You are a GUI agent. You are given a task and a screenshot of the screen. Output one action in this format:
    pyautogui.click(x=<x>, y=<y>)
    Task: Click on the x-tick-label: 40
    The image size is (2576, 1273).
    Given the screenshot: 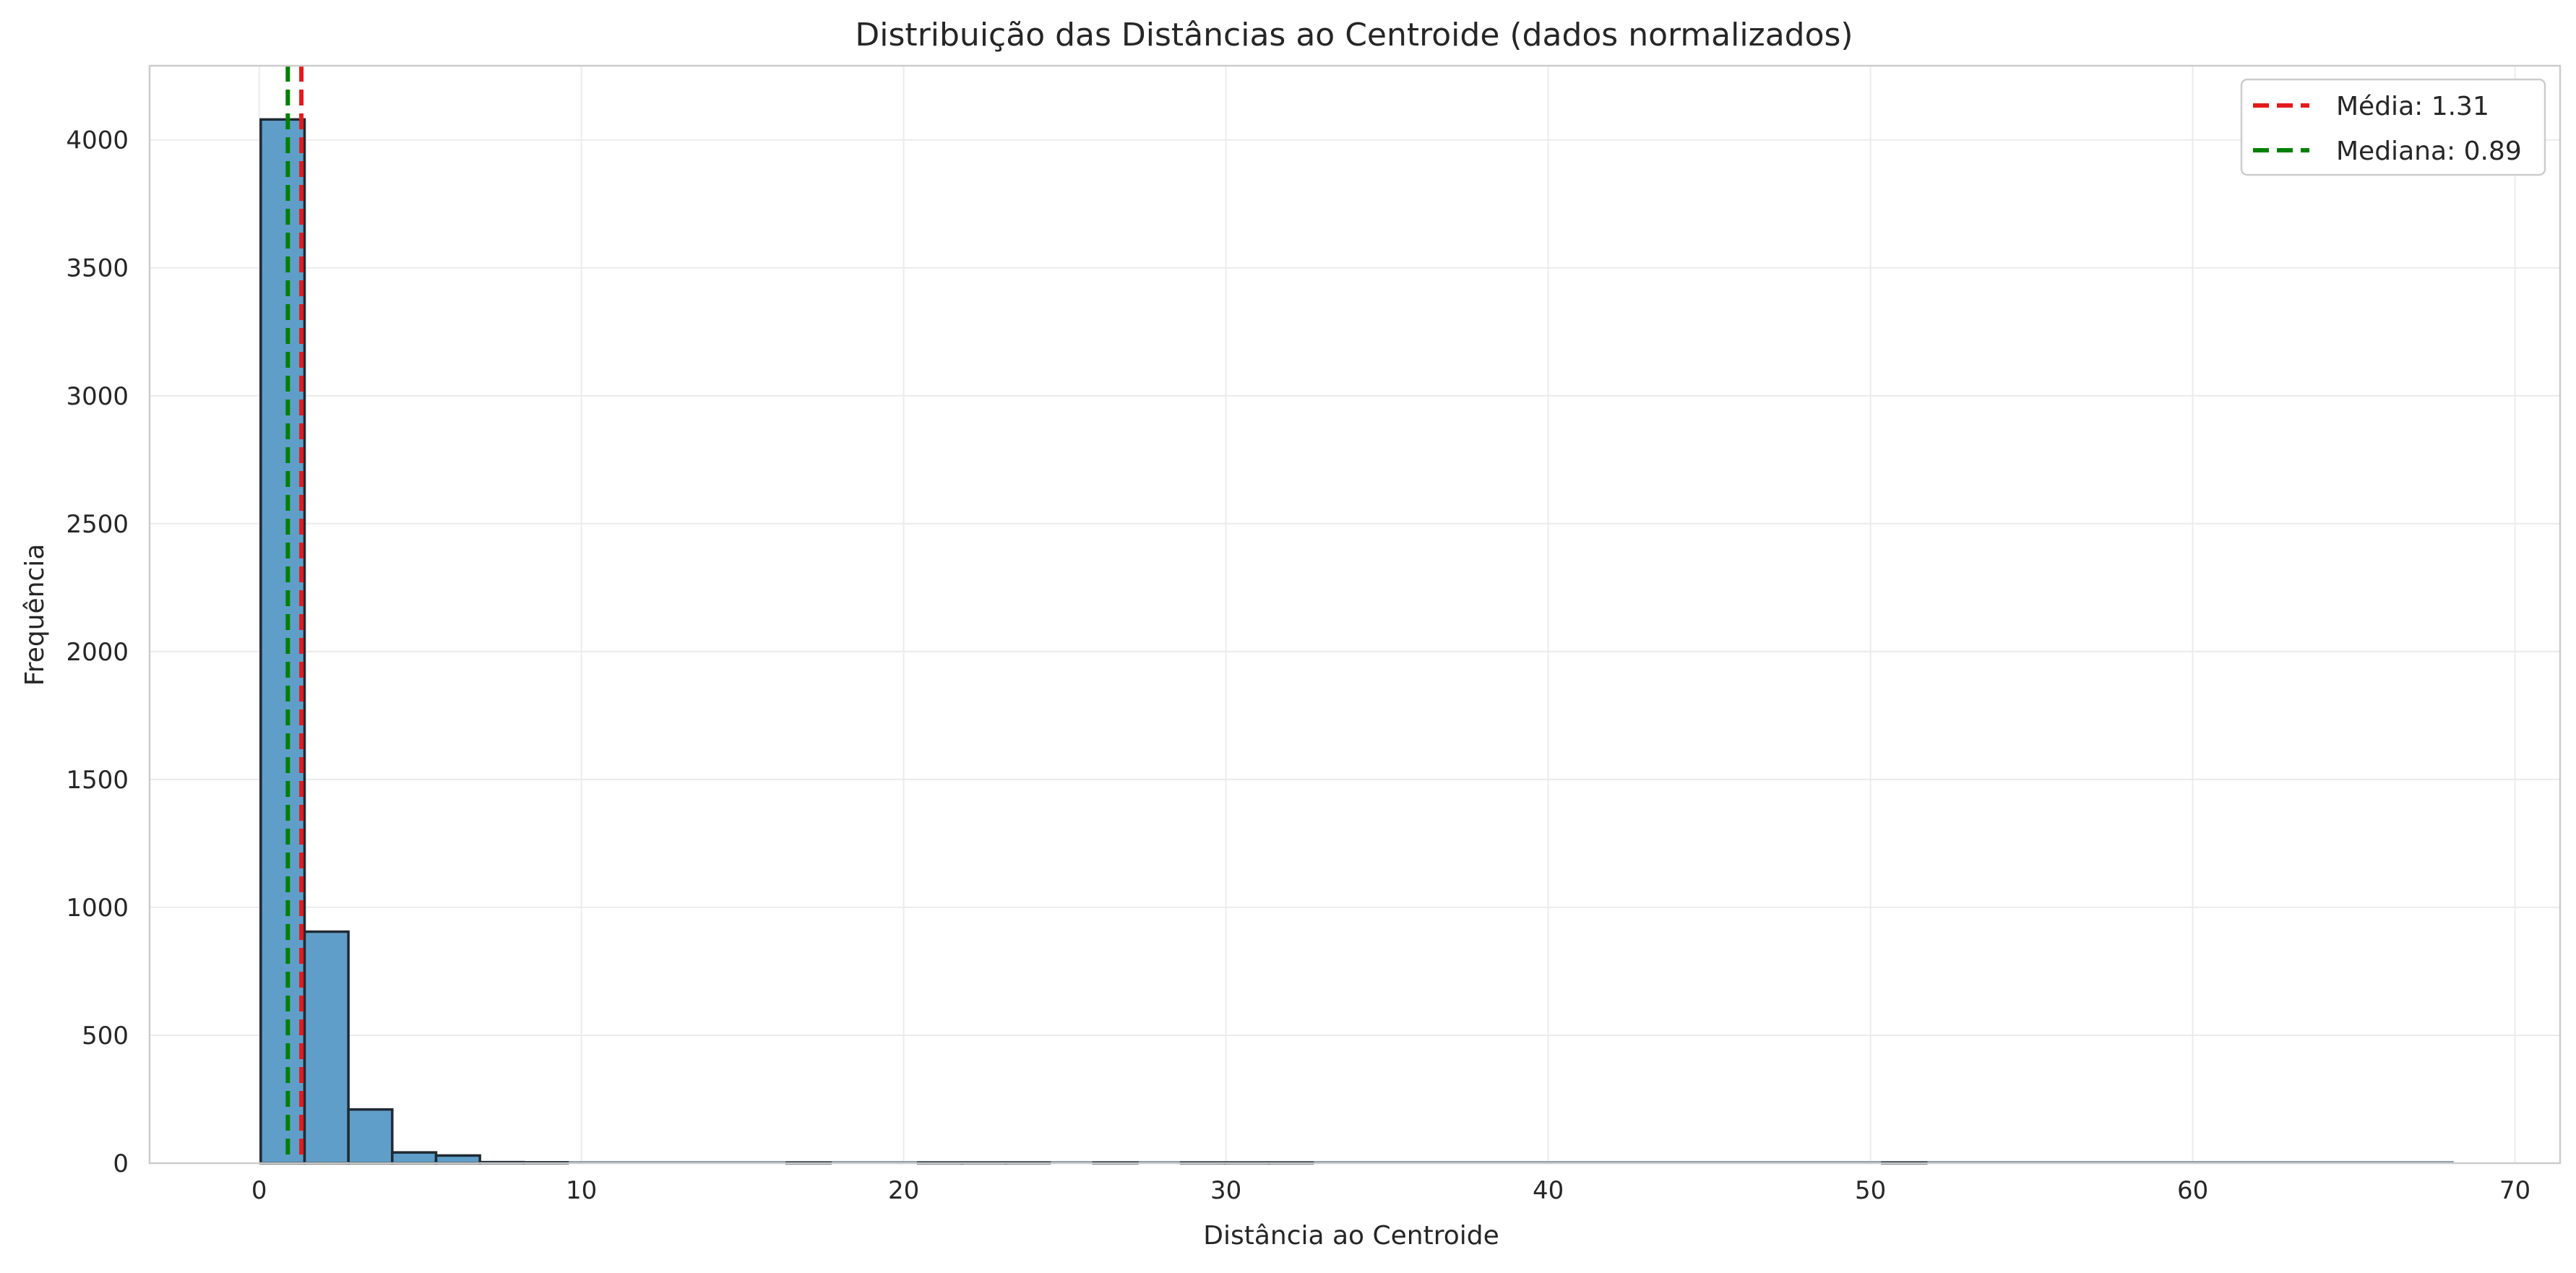 What is the action you would take?
    pyautogui.click(x=1548, y=1190)
    